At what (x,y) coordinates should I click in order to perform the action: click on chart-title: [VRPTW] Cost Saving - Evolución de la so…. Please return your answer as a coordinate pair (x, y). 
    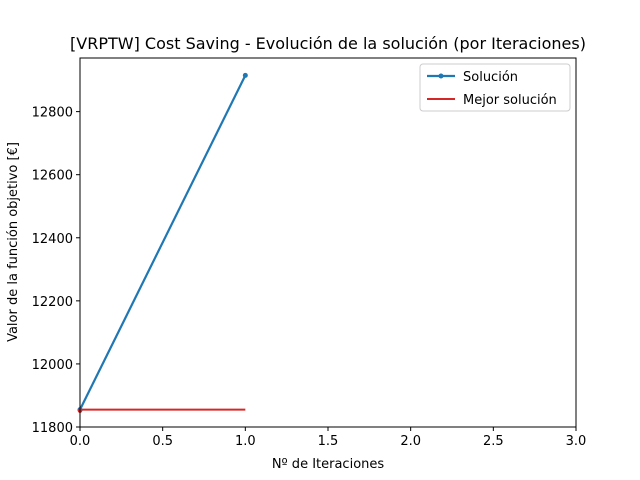
    Looking at the image, I should click on (328, 43).